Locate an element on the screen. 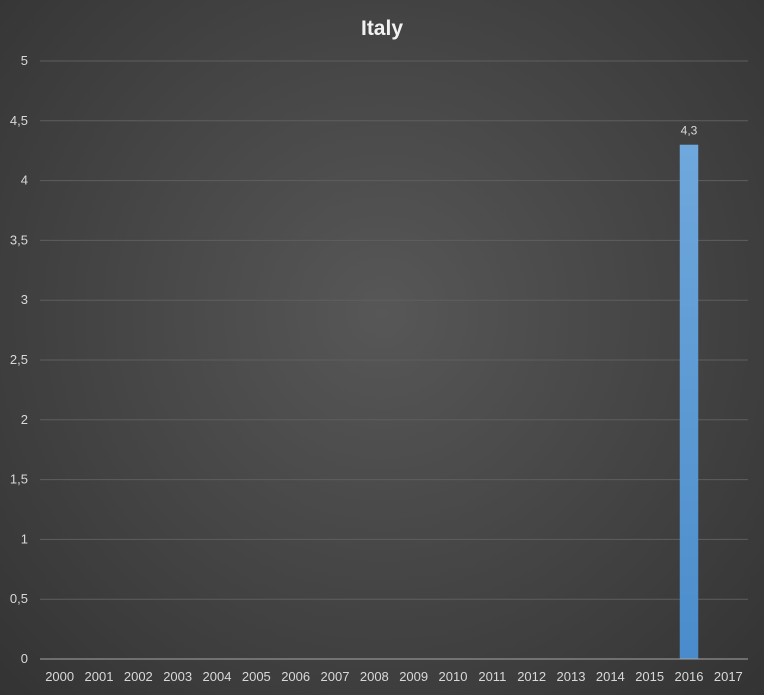 This screenshot has height=695, width=764. x-tick-label: 2008 is located at coordinates (374, 676).